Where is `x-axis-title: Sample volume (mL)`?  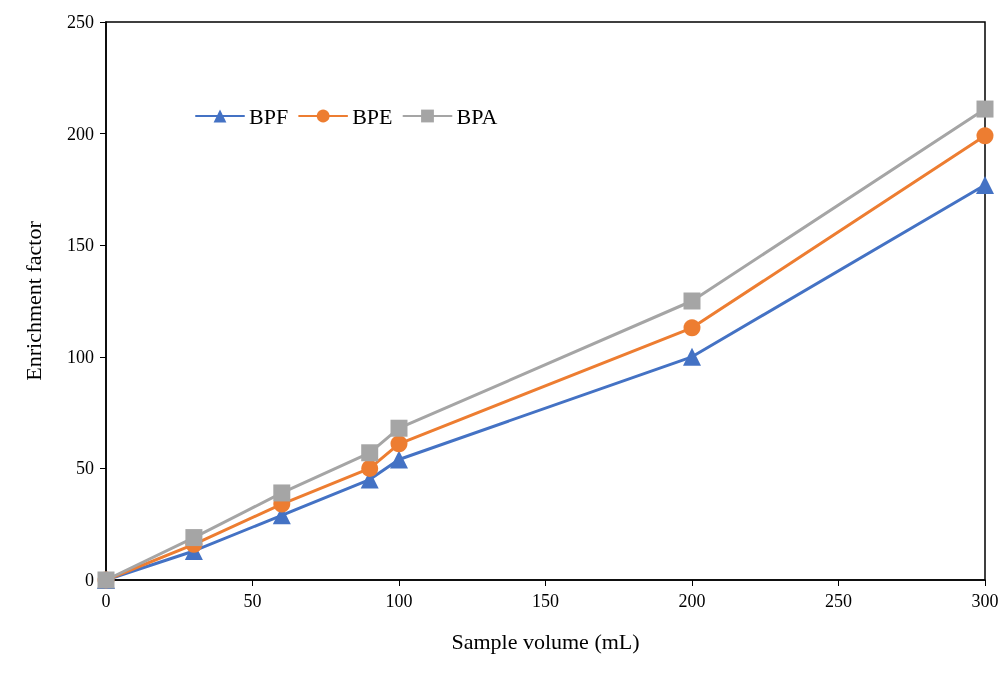
x-axis-title: Sample volume (mL) is located at coordinates (545, 641).